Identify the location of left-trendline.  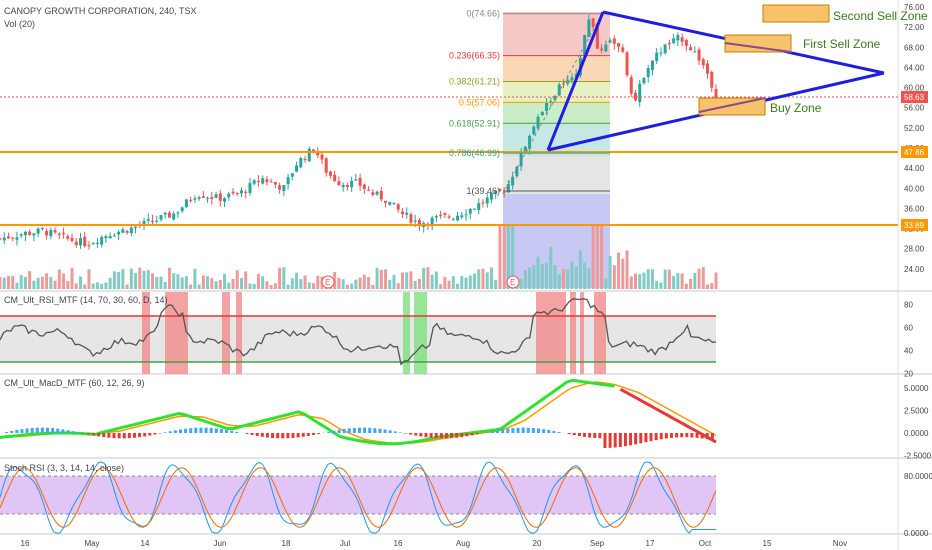
(575, 81).